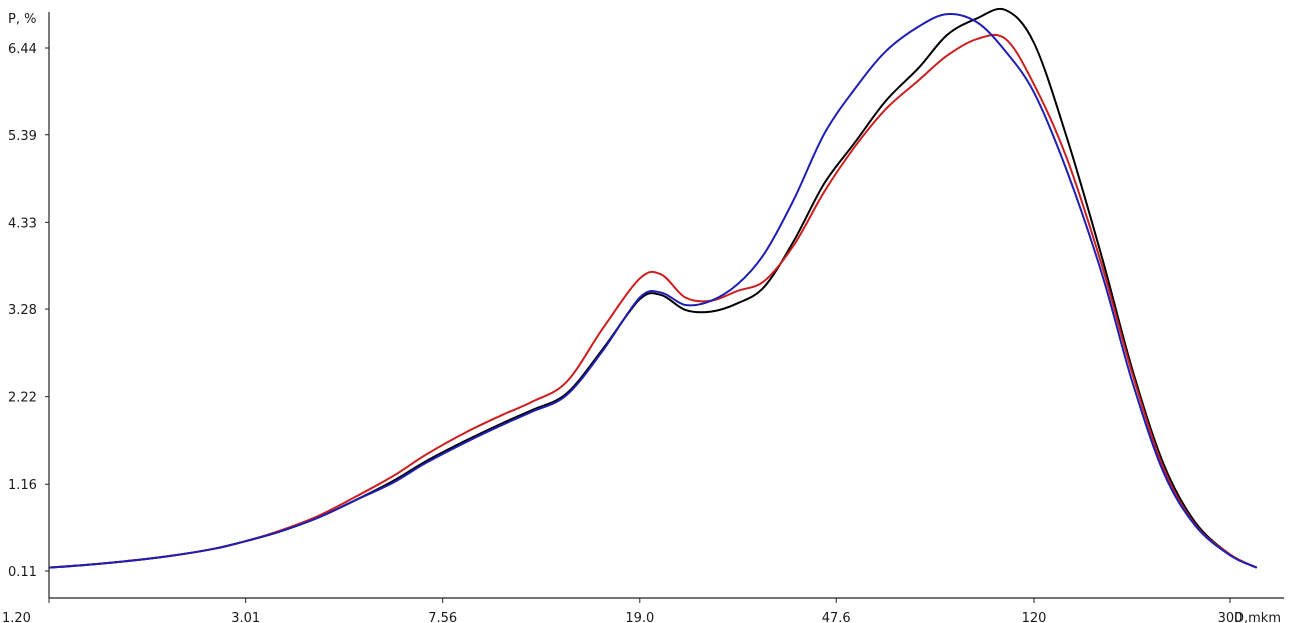 This screenshot has height=623, width=1289. Describe the element at coordinates (22, 49) in the screenshot. I see `y-tick-label: 6.44` at that location.